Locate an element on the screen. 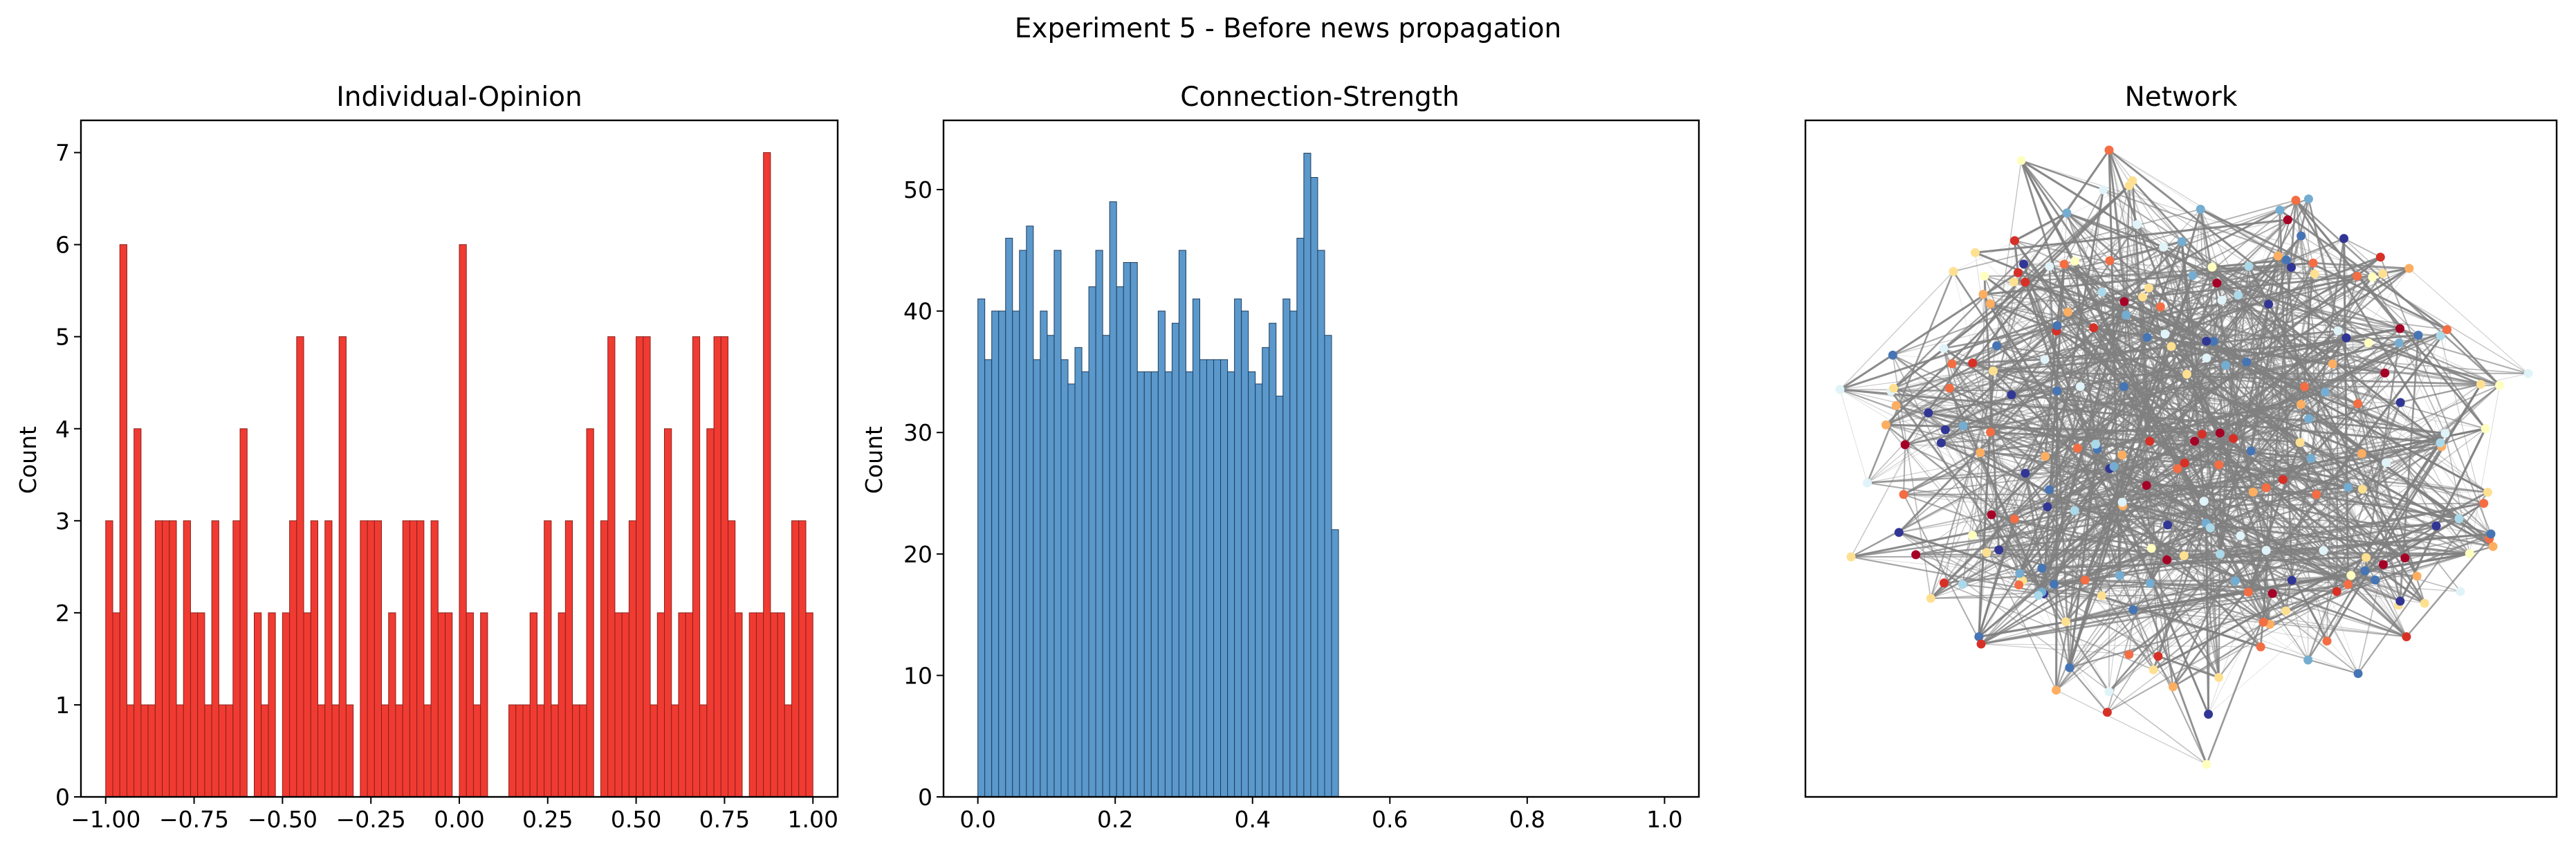 The height and width of the screenshot is (855, 2576). opinion-ytick-label: 2 is located at coordinates (62, 613).